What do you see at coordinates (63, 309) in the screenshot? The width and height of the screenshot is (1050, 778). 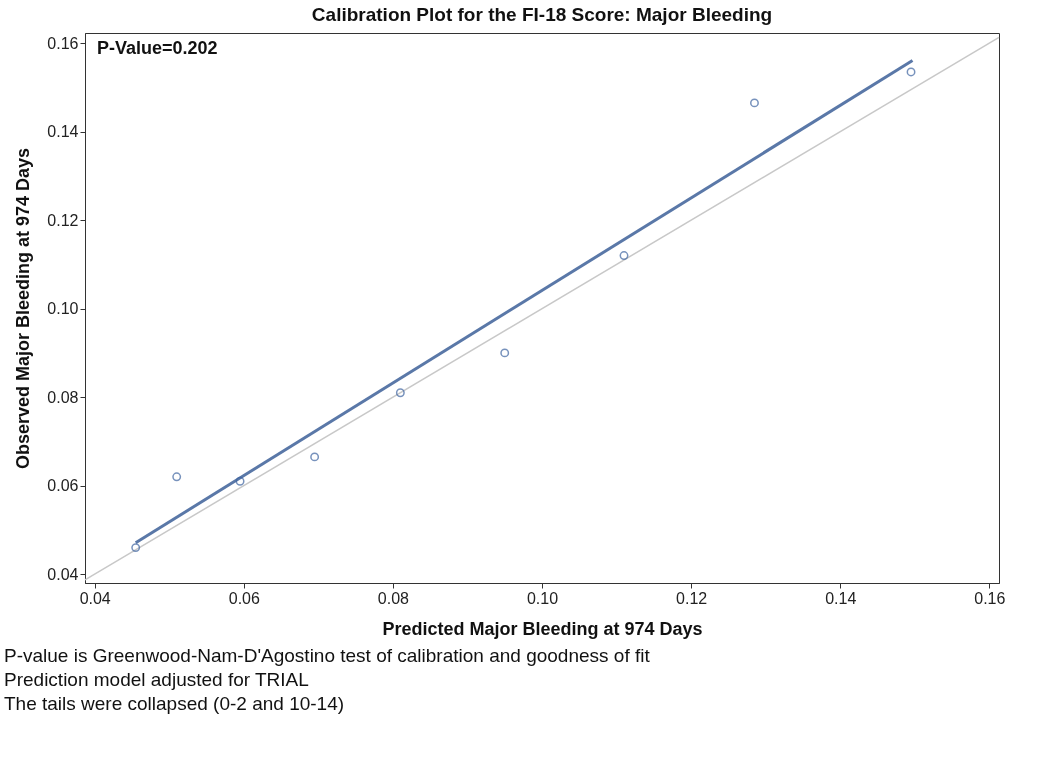 I see `y-tick-label: 0.10` at bounding box center [63, 309].